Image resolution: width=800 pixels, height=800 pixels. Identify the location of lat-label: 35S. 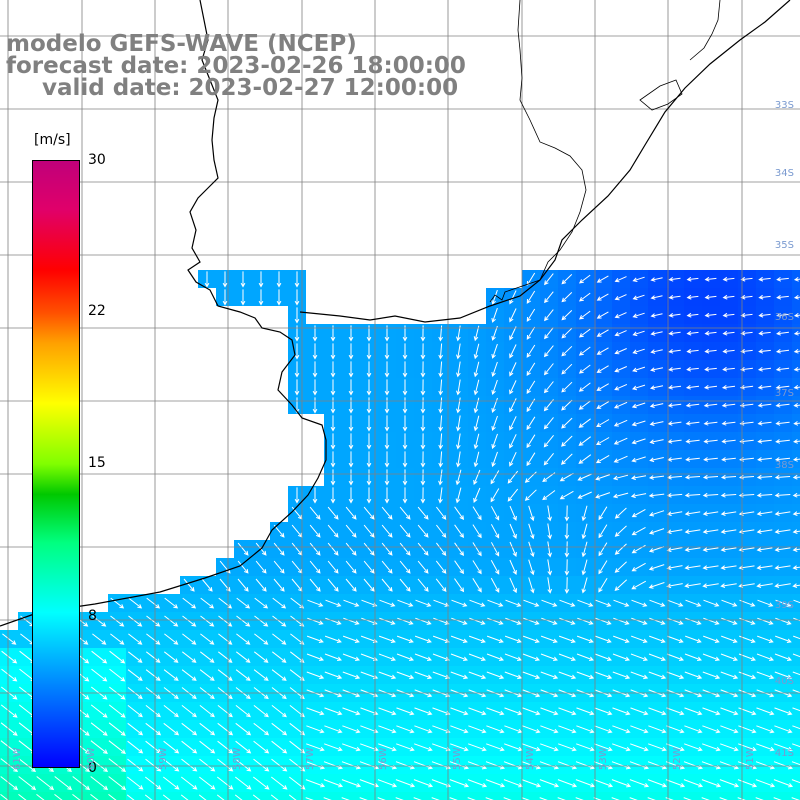
(784, 245).